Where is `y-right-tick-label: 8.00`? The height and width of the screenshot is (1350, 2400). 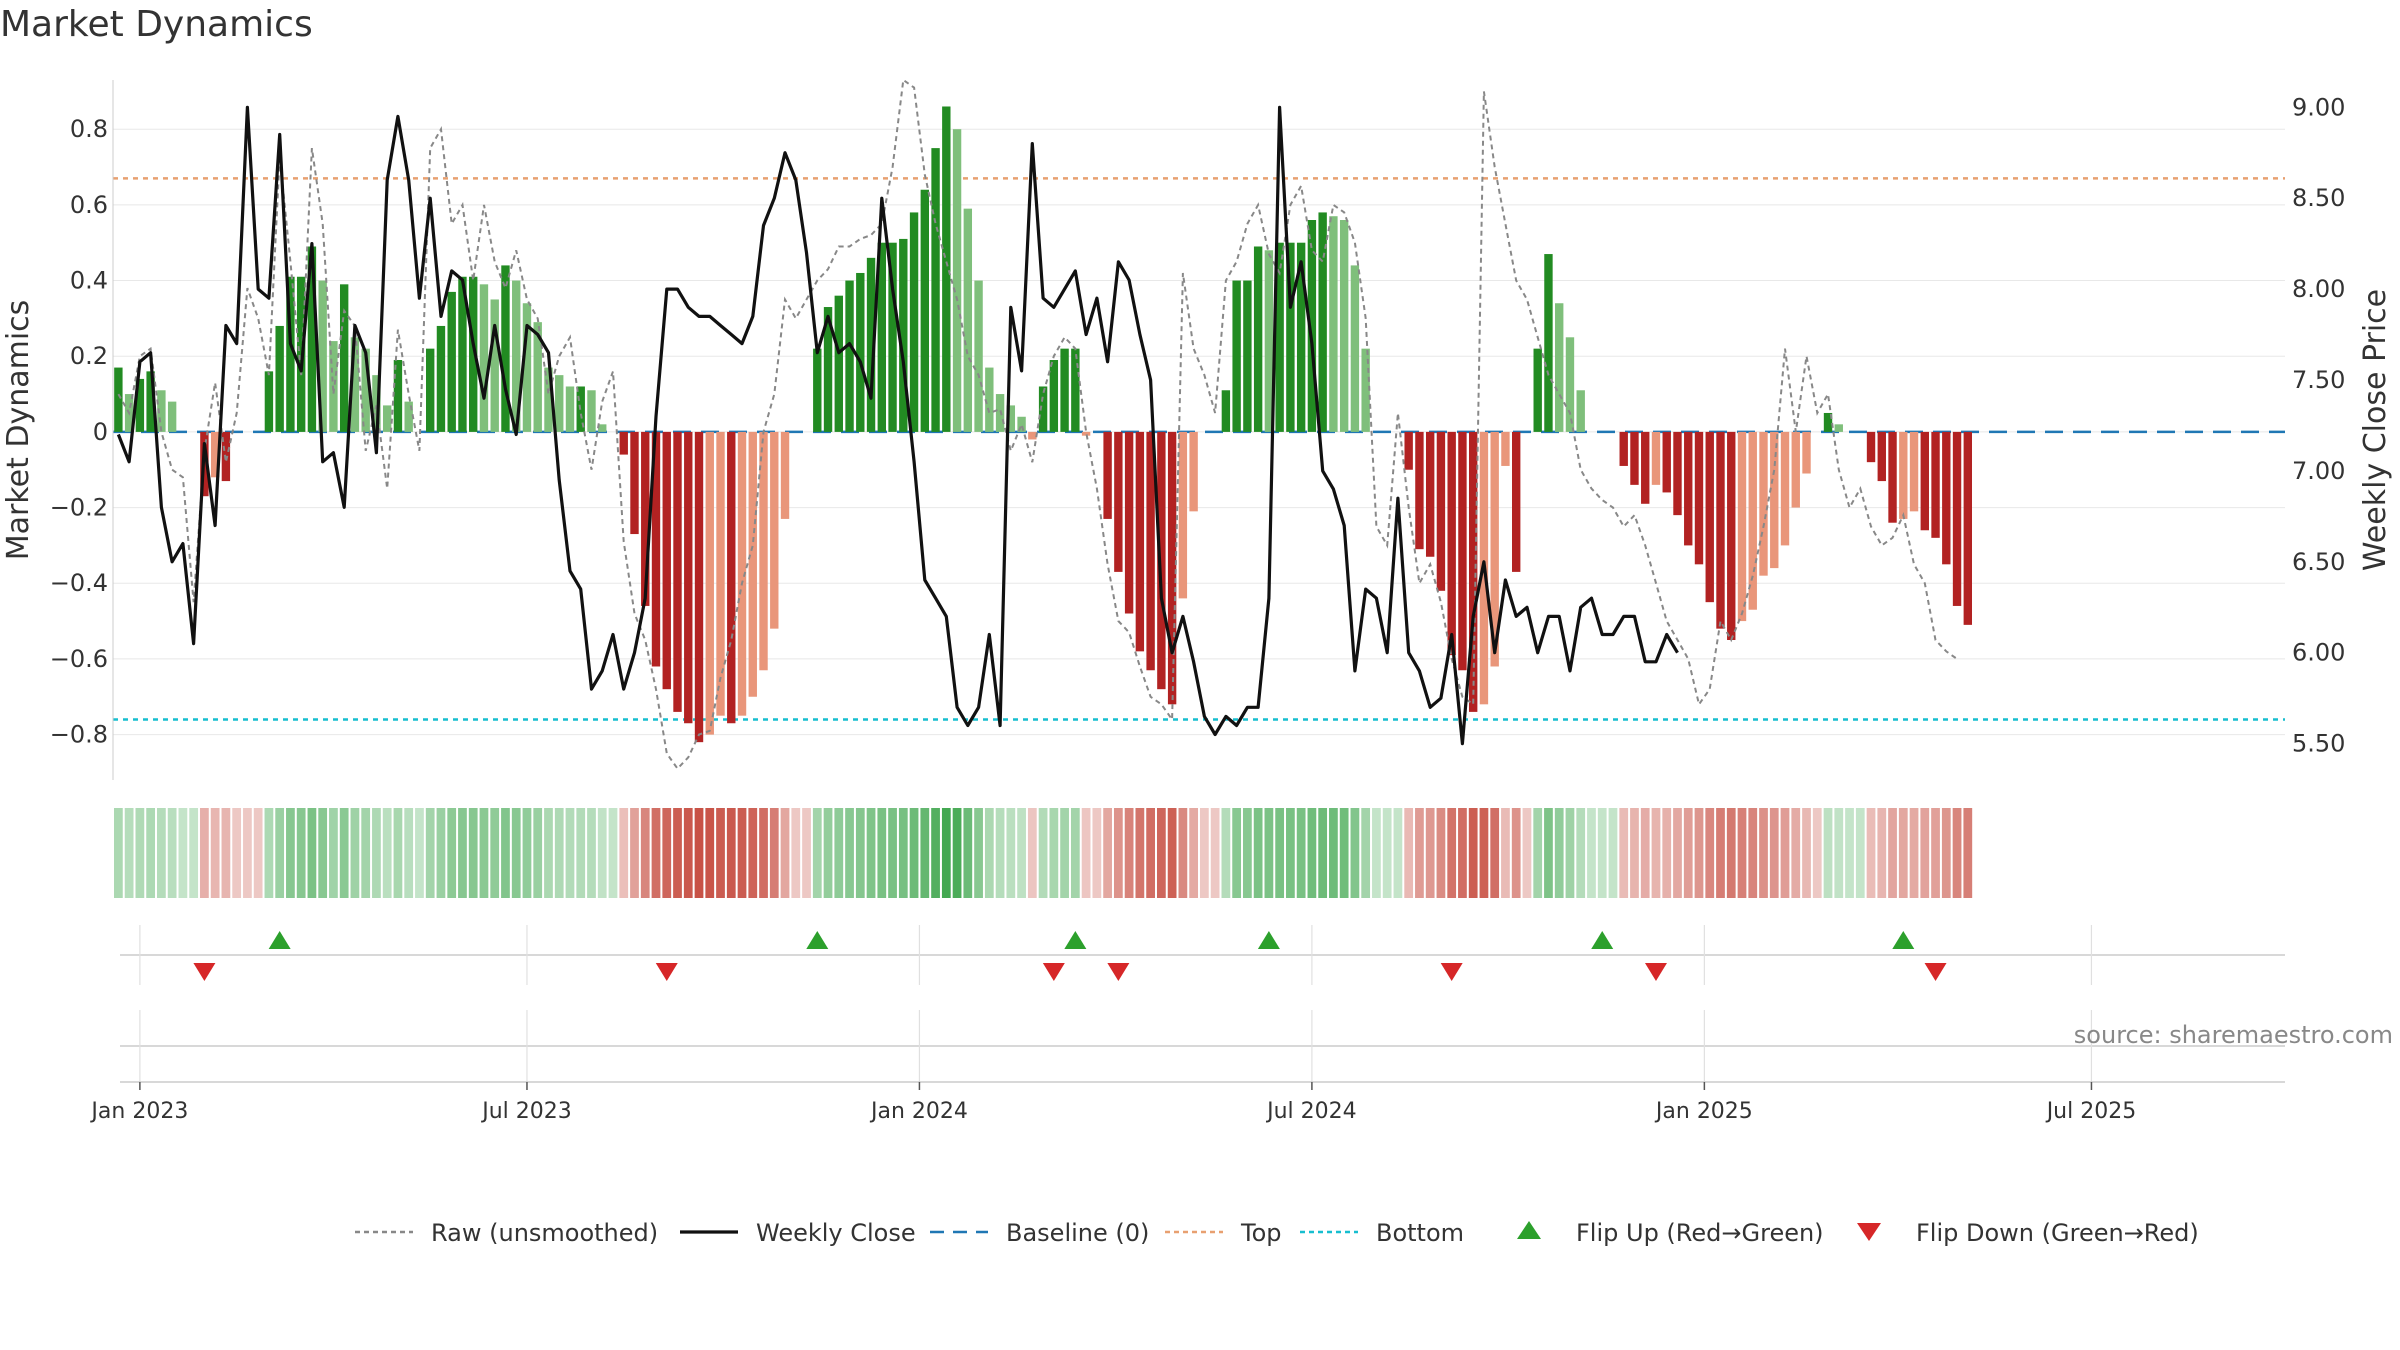
y-right-tick-label: 8.00 is located at coordinates (2318, 289).